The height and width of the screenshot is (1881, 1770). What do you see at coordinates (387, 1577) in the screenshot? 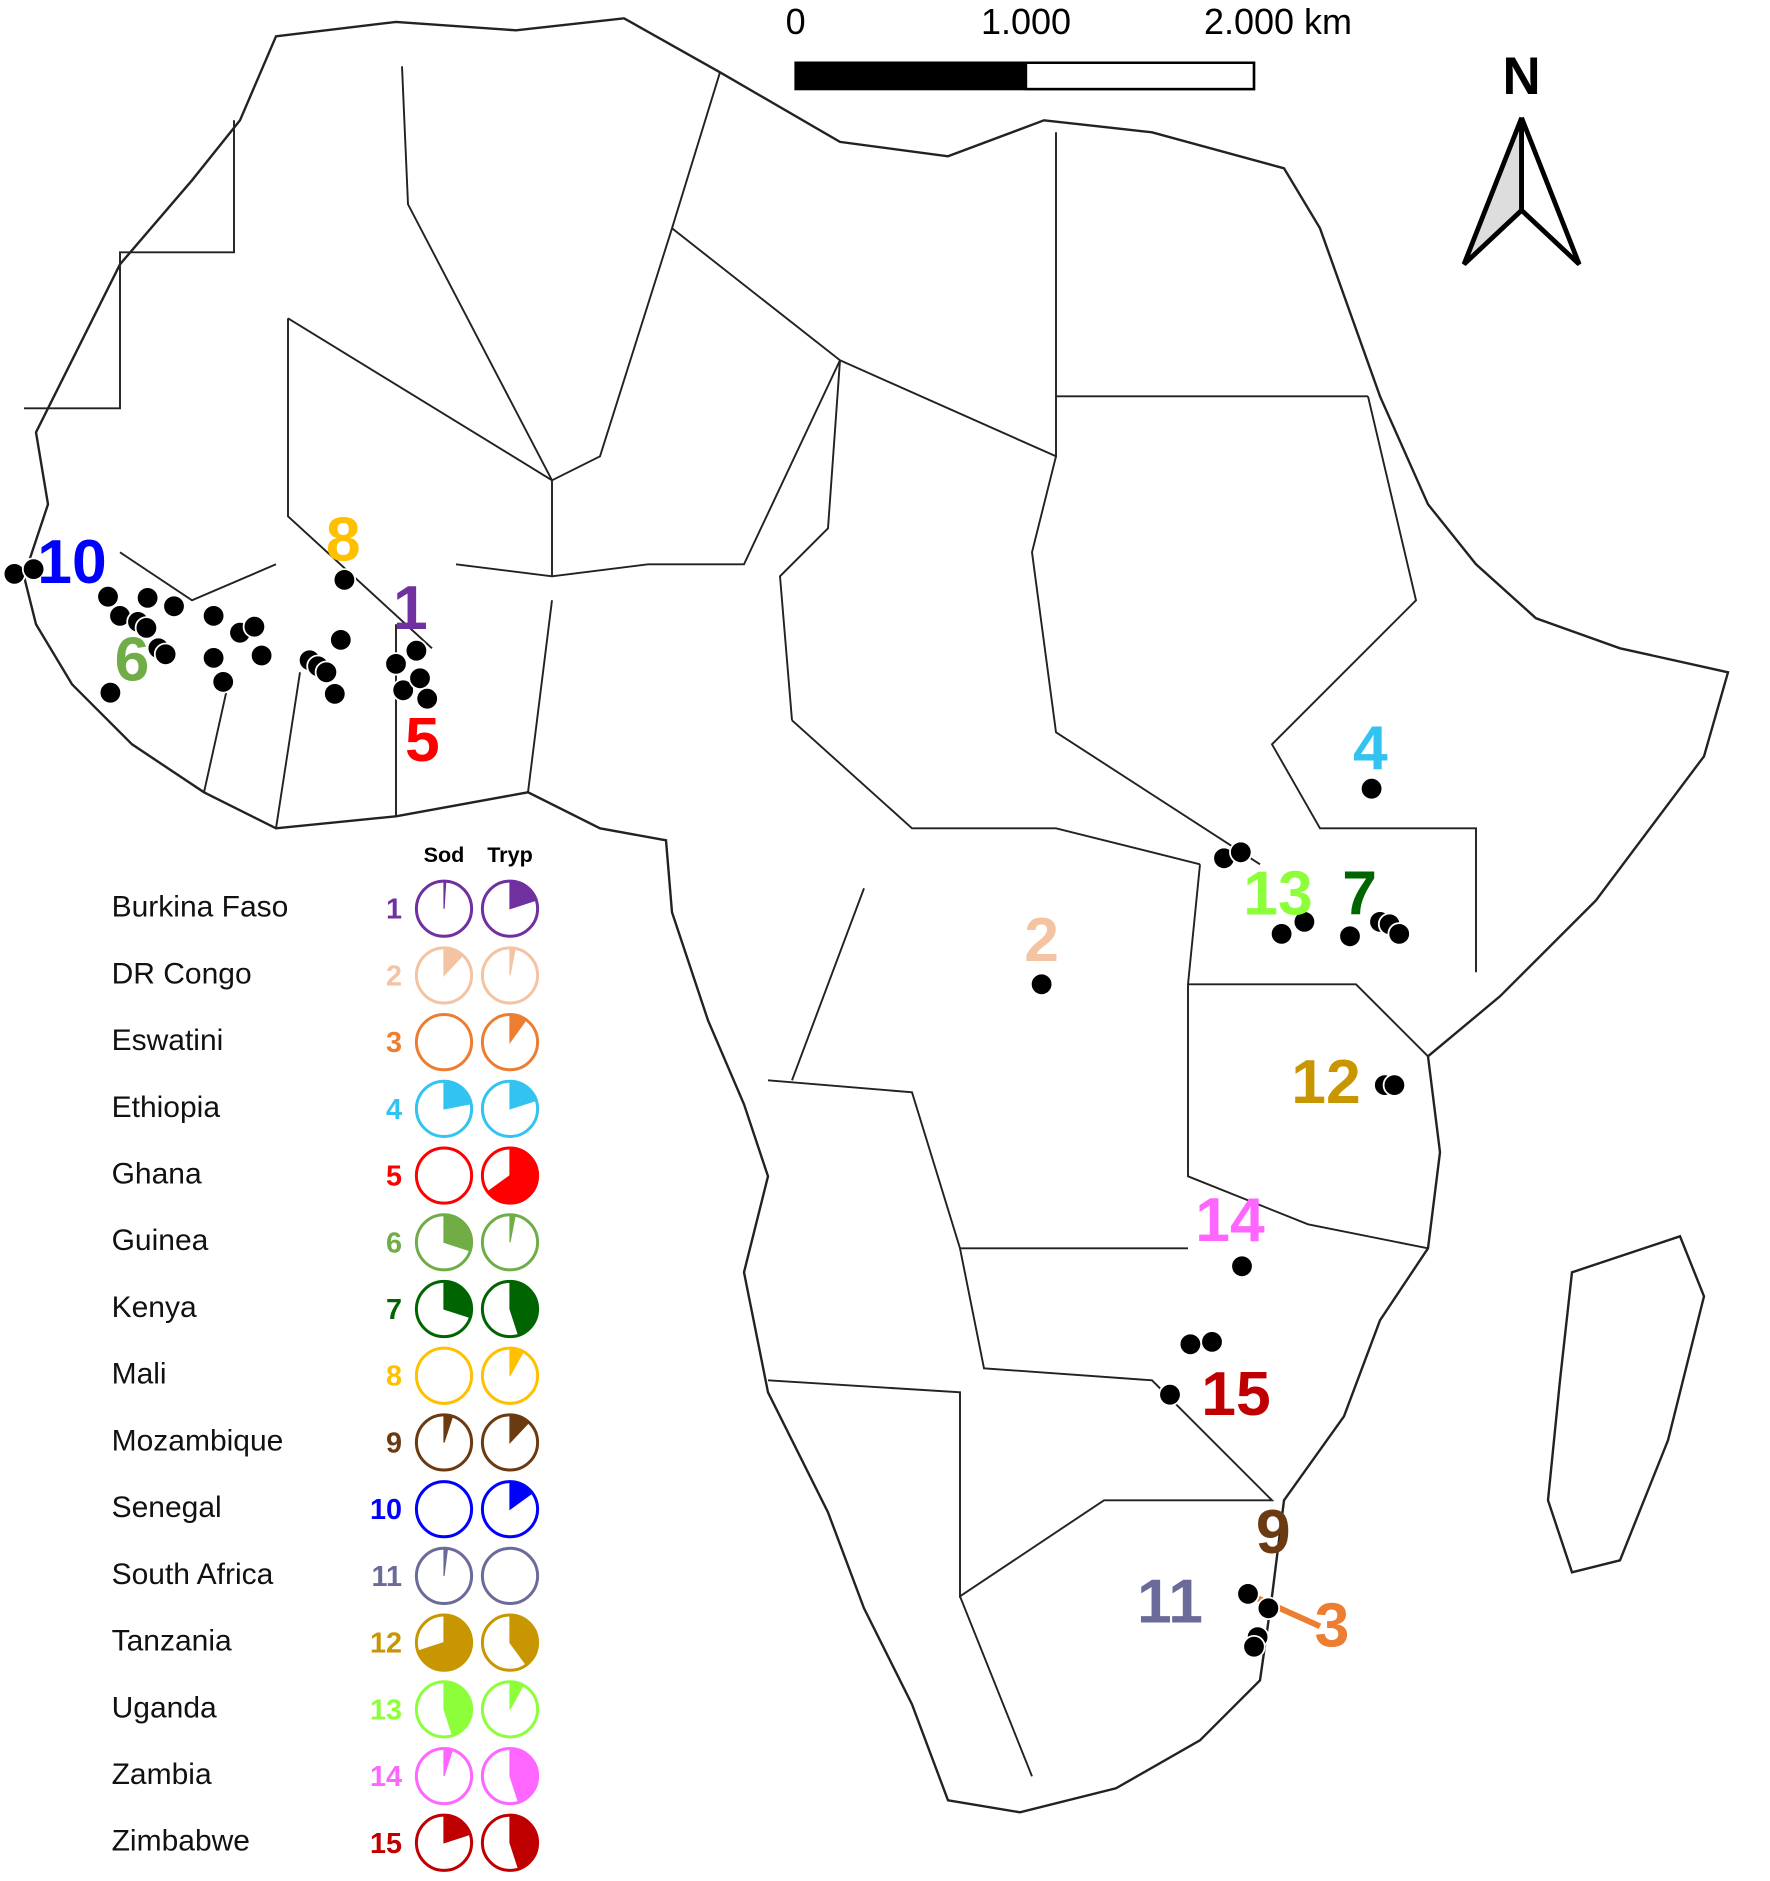
I see `legend-number: 11` at bounding box center [387, 1577].